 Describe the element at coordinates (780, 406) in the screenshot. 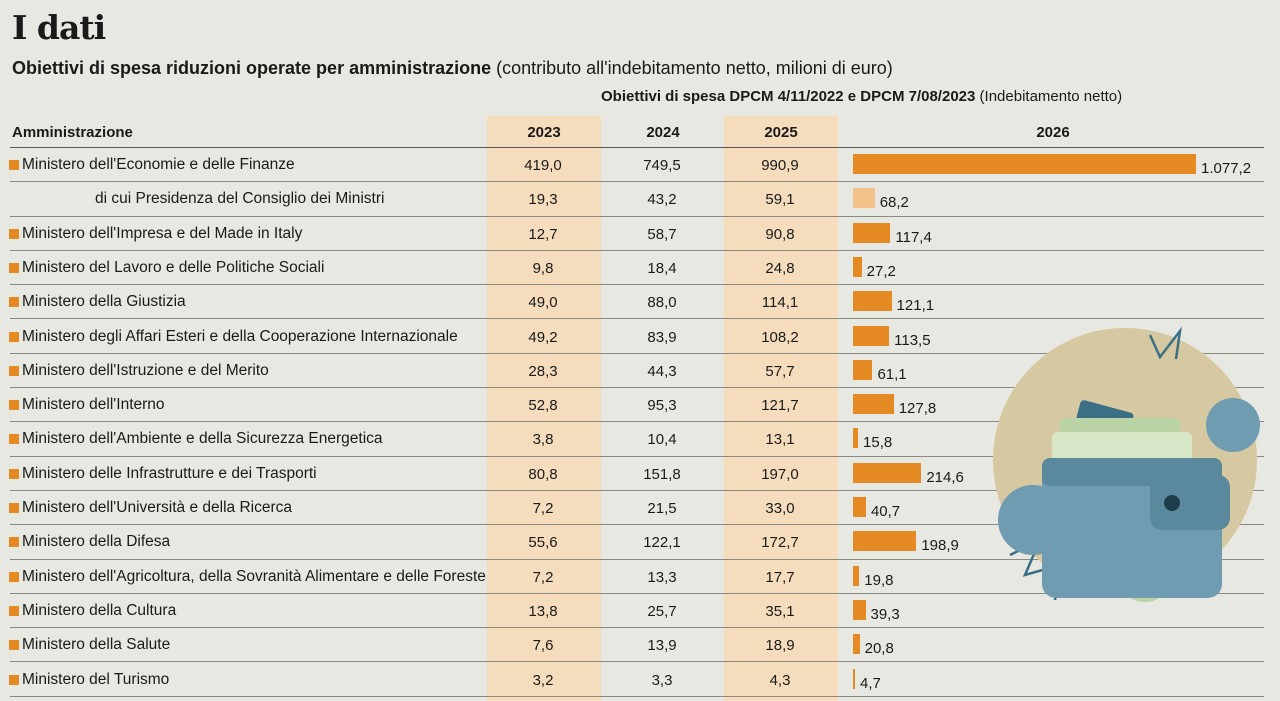

I see `cell-2025: 121,7` at that location.